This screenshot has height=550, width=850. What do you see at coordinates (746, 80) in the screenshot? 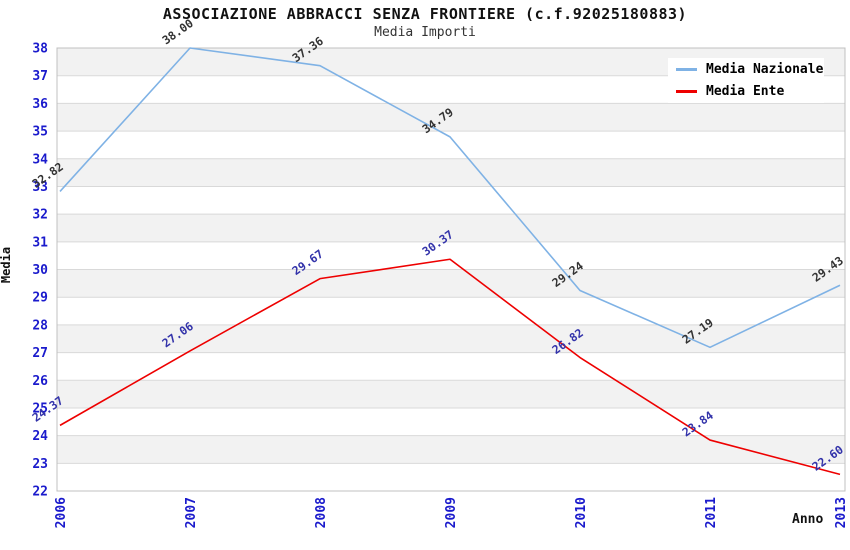
I see `legend: Media Nazionale Media Ente` at bounding box center [746, 80].